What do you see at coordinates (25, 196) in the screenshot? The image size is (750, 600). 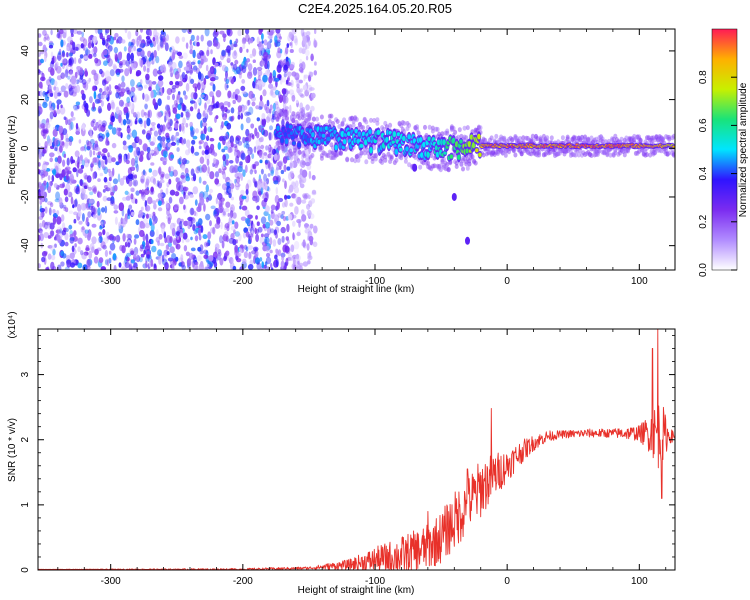 I see `spectrogram-y-tick-label: -20` at bounding box center [25, 196].